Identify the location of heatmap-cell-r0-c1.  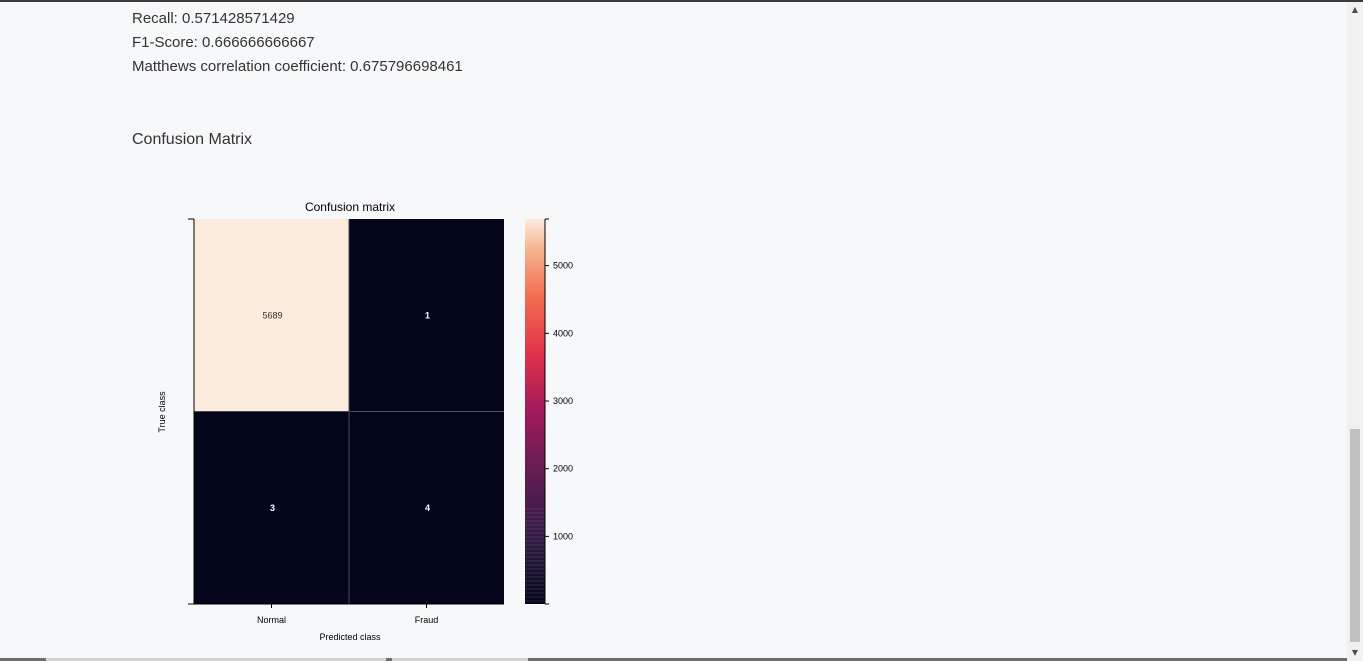
(426, 315).